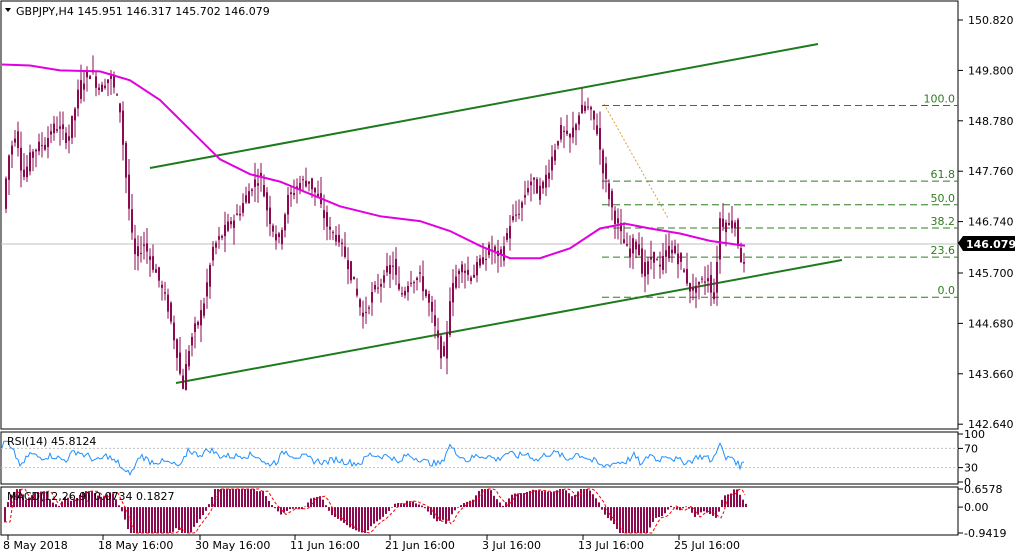 The height and width of the screenshot is (556, 1020). Describe the element at coordinates (991, 424) in the screenshot. I see `y-tick-label: 142.640` at that location.